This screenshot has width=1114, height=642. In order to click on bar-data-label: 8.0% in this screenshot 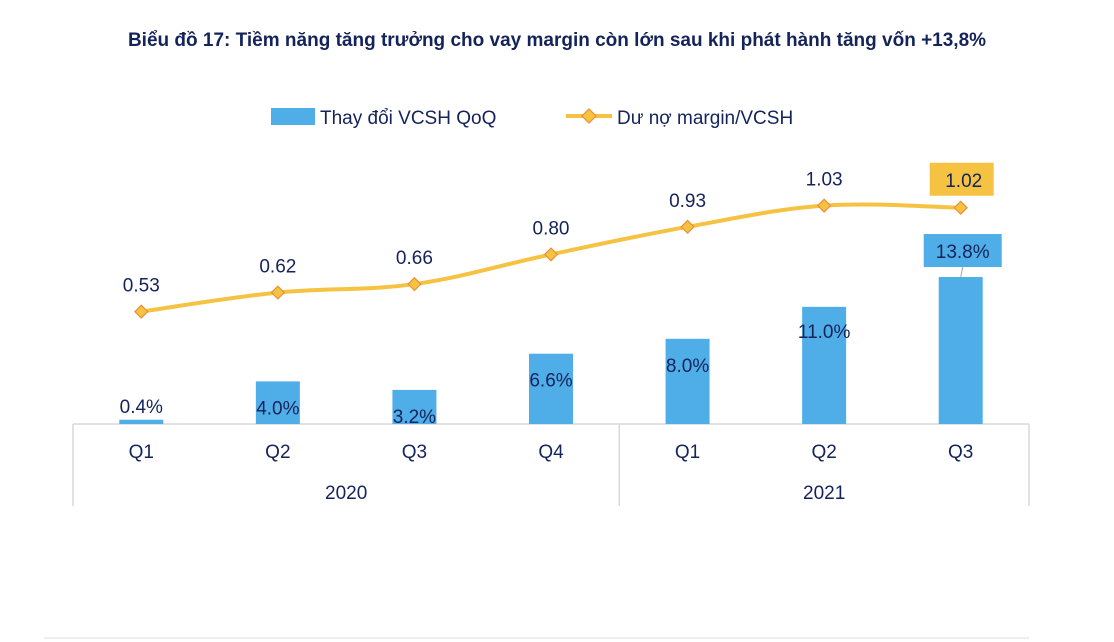, I will do `click(687, 366)`.